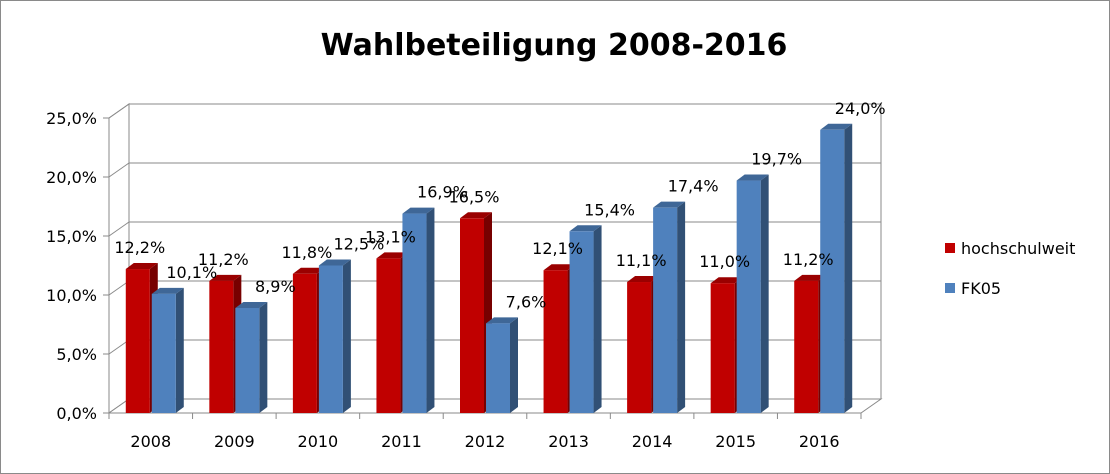 The height and width of the screenshot is (474, 1110). Describe the element at coordinates (191, 272) in the screenshot. I see `data-label-FK05-2008: 10,1%` at that location.